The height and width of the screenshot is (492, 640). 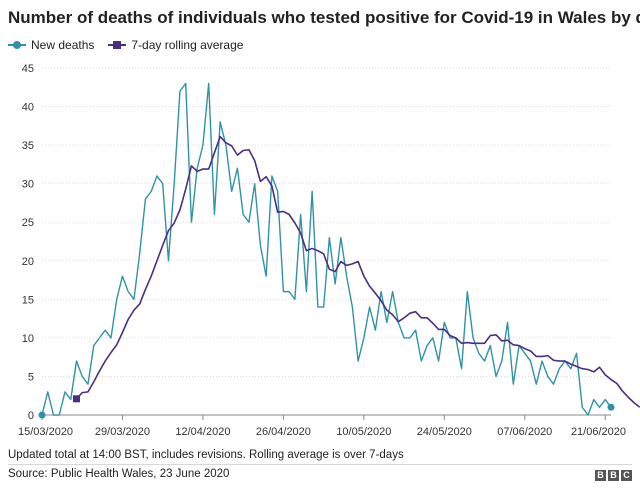 What do you see at coordinates (28, 185) in the screenshot?
I see `y-tick-label: 30` at bounding box center [28, 185].